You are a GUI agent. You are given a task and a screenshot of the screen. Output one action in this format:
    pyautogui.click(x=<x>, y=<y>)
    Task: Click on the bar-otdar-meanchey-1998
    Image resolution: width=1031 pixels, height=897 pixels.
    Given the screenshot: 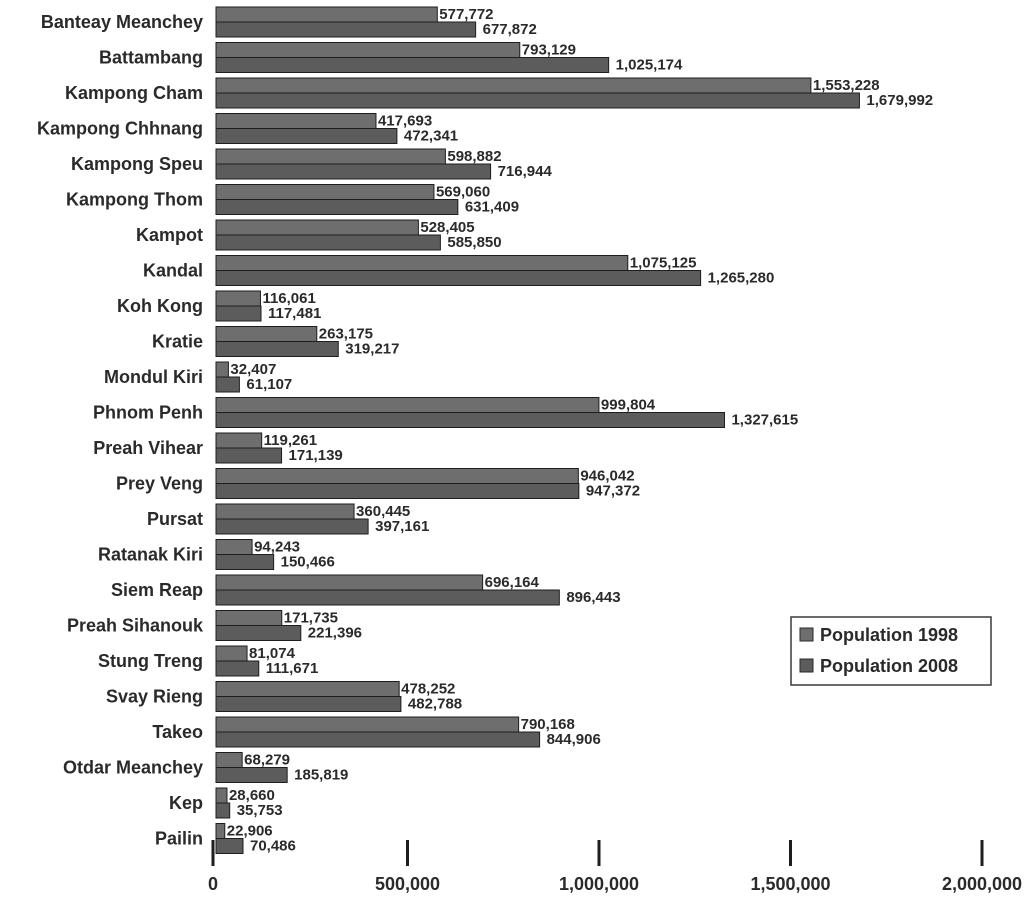 What is the action you would take?
    pyautogui.click(x=229, y=760)
    